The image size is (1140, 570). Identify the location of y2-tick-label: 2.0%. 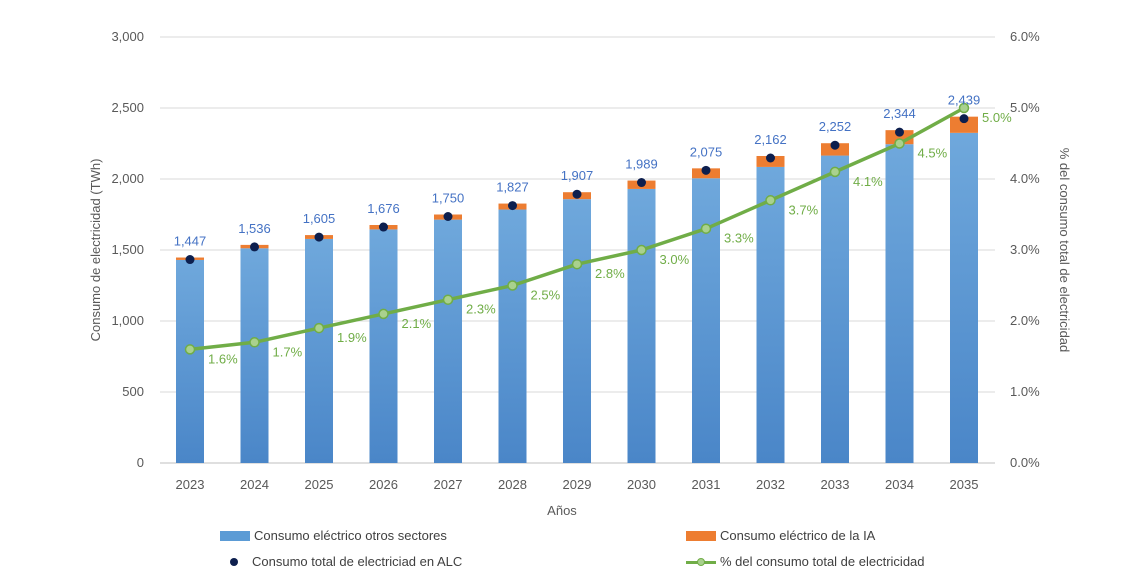
(1025, 320).